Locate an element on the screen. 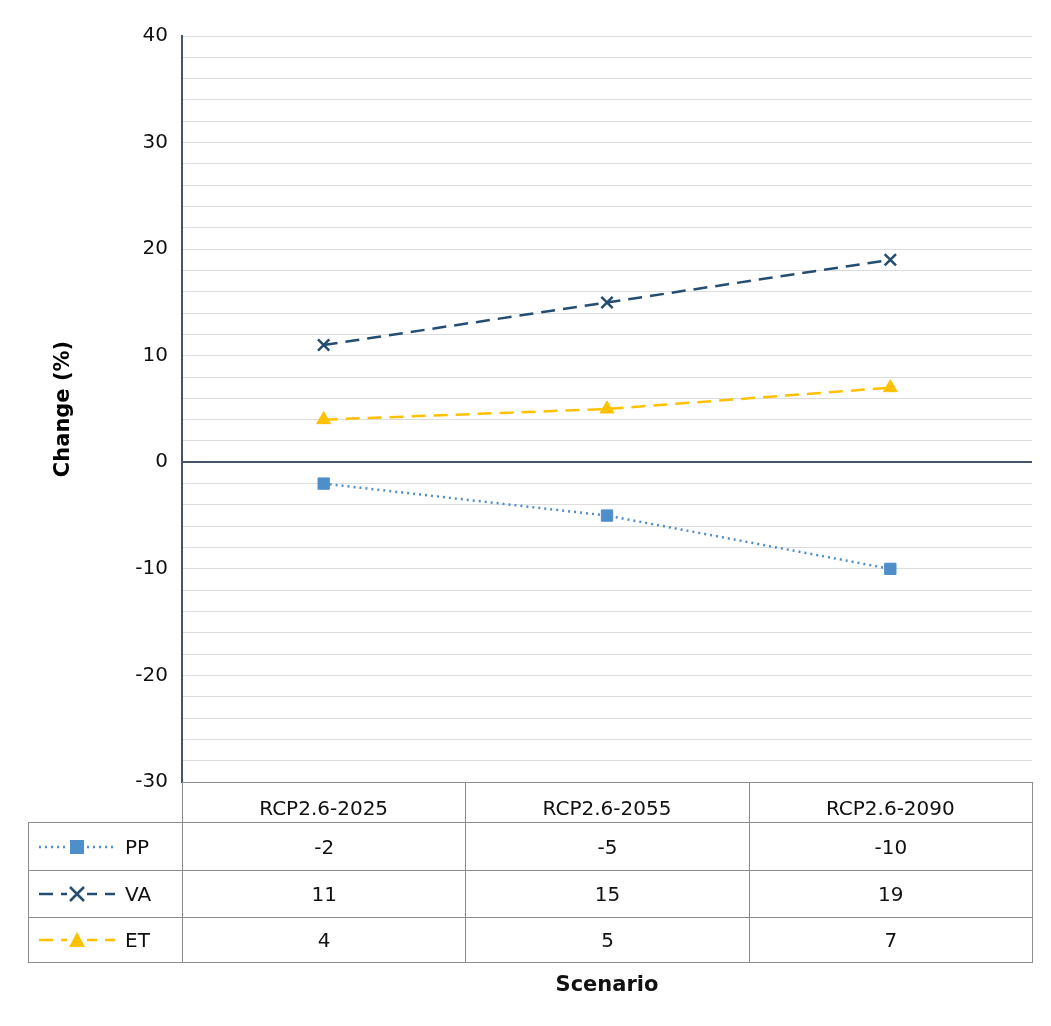 The height and width of the screenshot is (1026, 1051). y-tick-label: 10 is located at coordinates (155, 353).